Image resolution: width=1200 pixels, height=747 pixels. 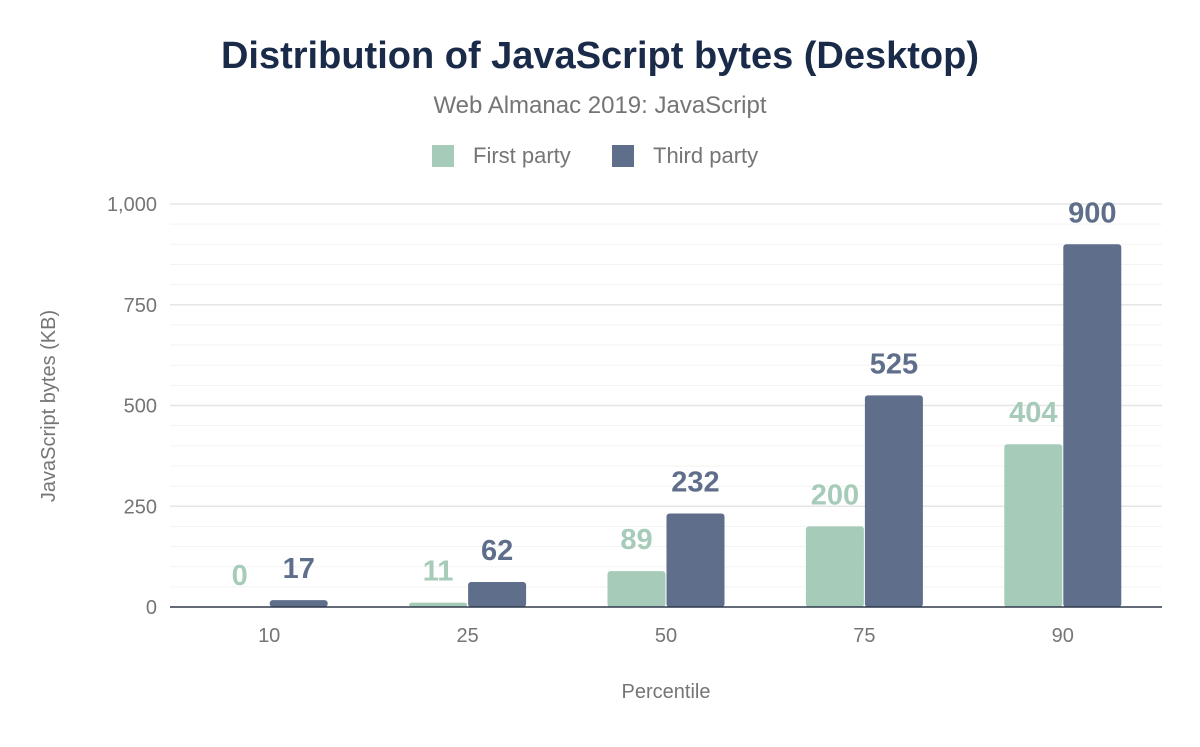 What do you see at coordinates (595, 155) in the screenshot?
I see `legend: First party Third party` at bounding box center [595, 155].